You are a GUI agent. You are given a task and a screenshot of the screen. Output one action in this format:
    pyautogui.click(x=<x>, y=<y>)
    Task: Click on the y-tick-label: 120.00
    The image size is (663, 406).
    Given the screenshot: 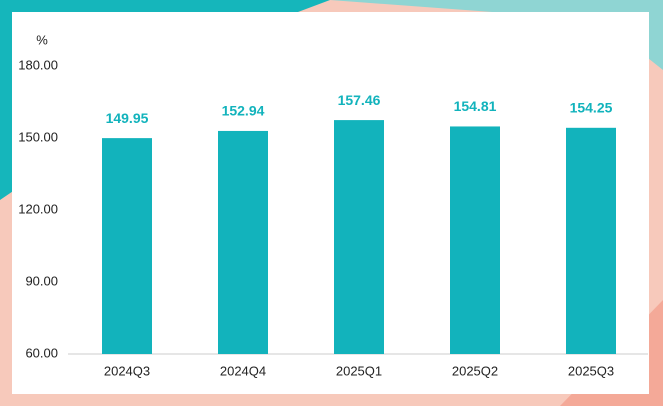 What is the action you would take?
    pyautogui.click(x=38, y=208)
    